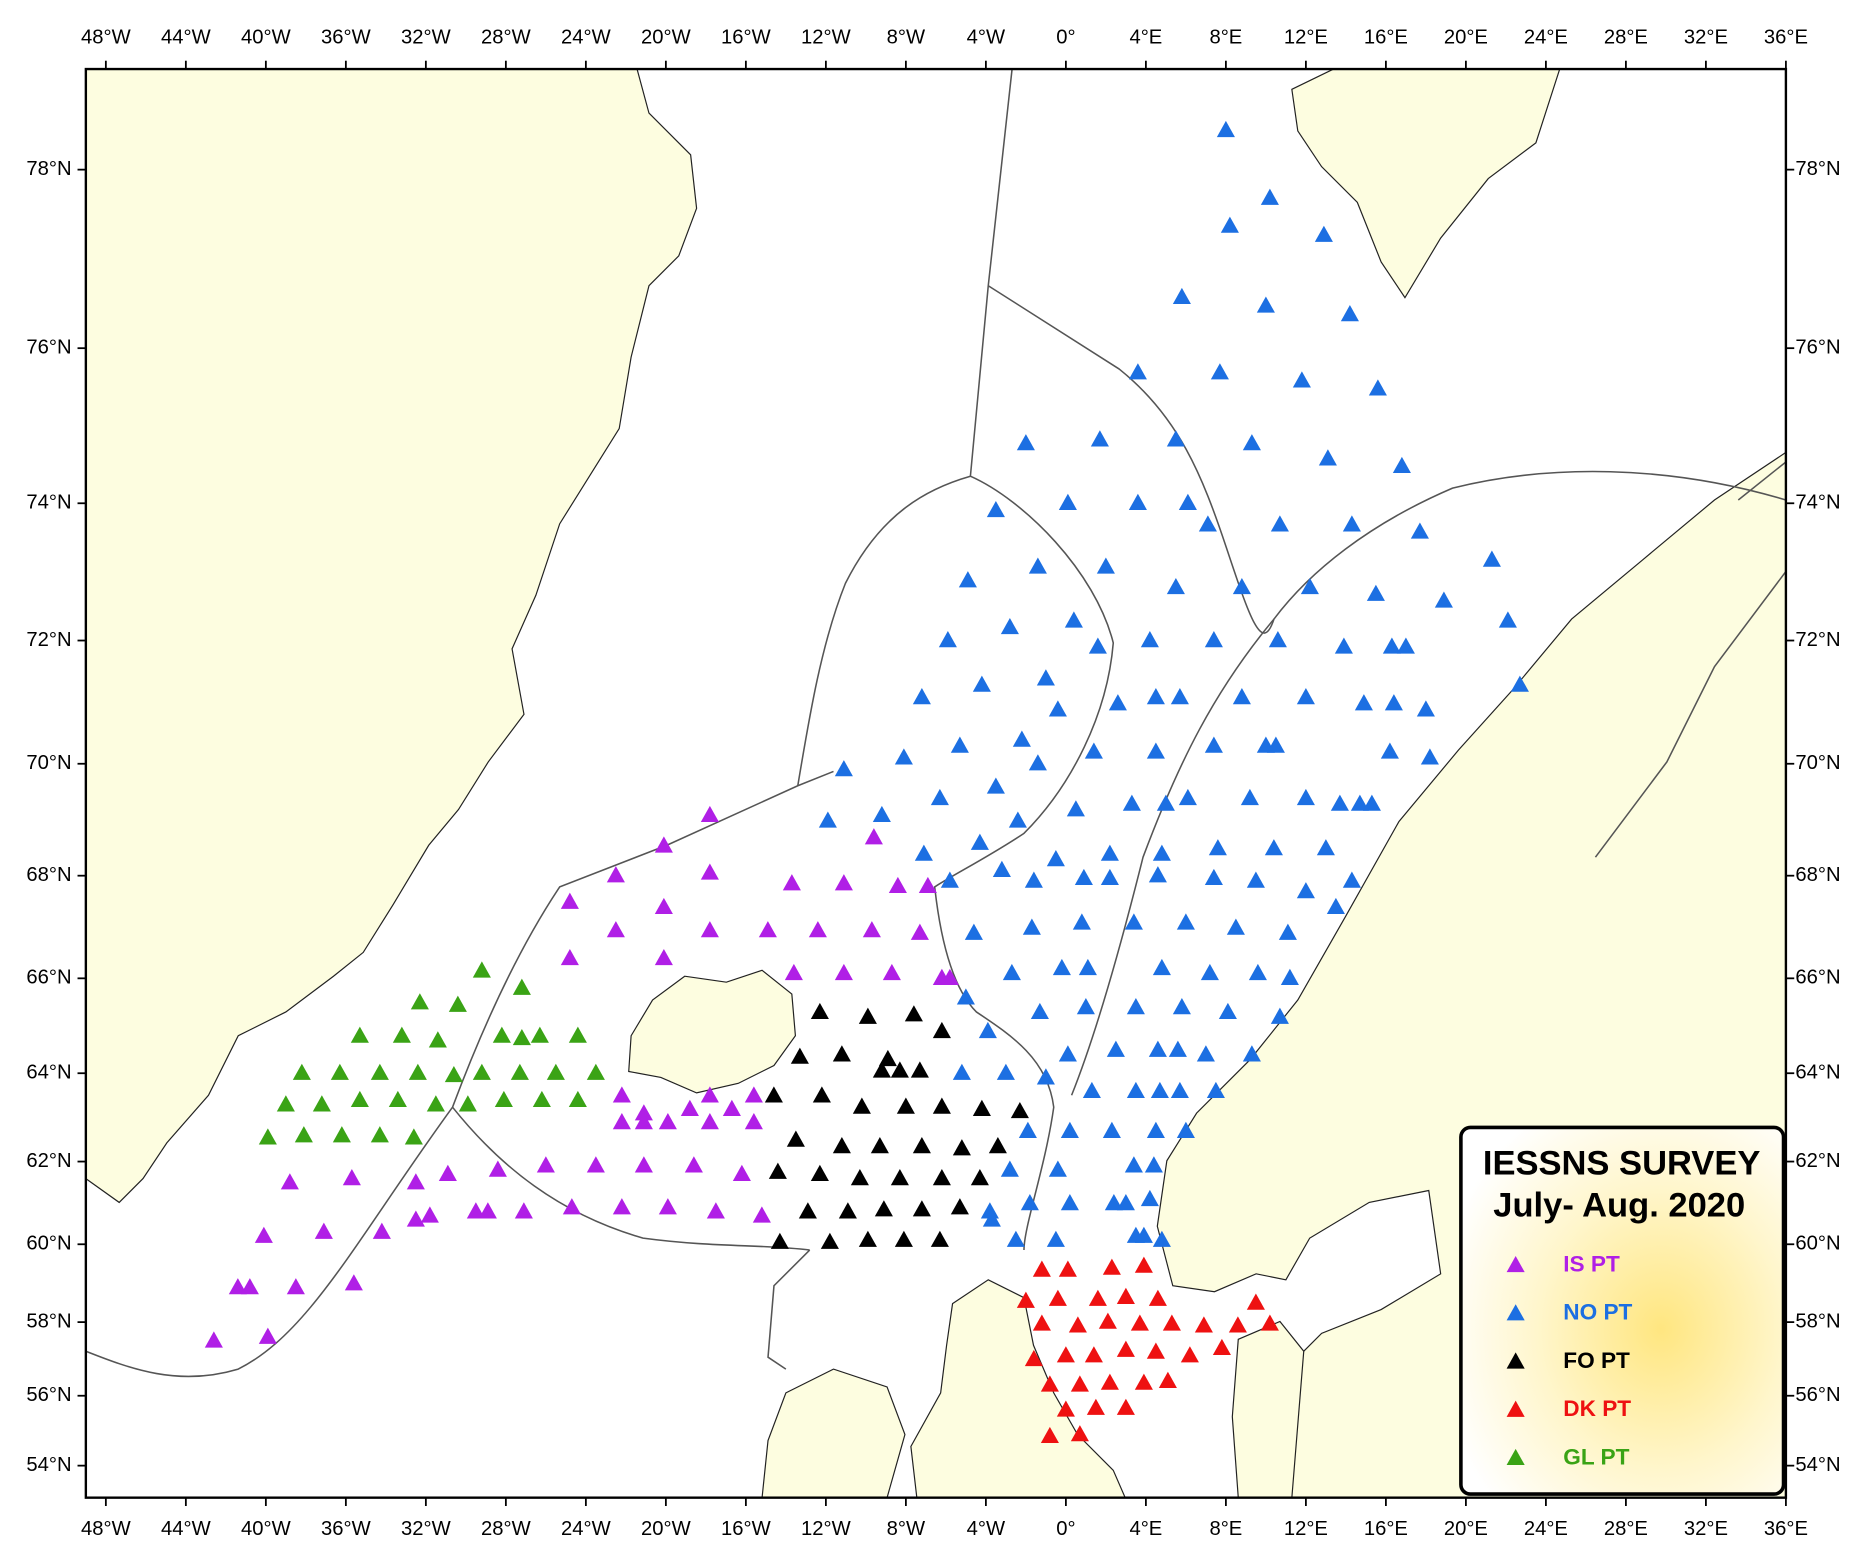 The height and width of the screenshot is (1556, 1867). I want to click on x-tick-label: 4°W, so click(986, 37).